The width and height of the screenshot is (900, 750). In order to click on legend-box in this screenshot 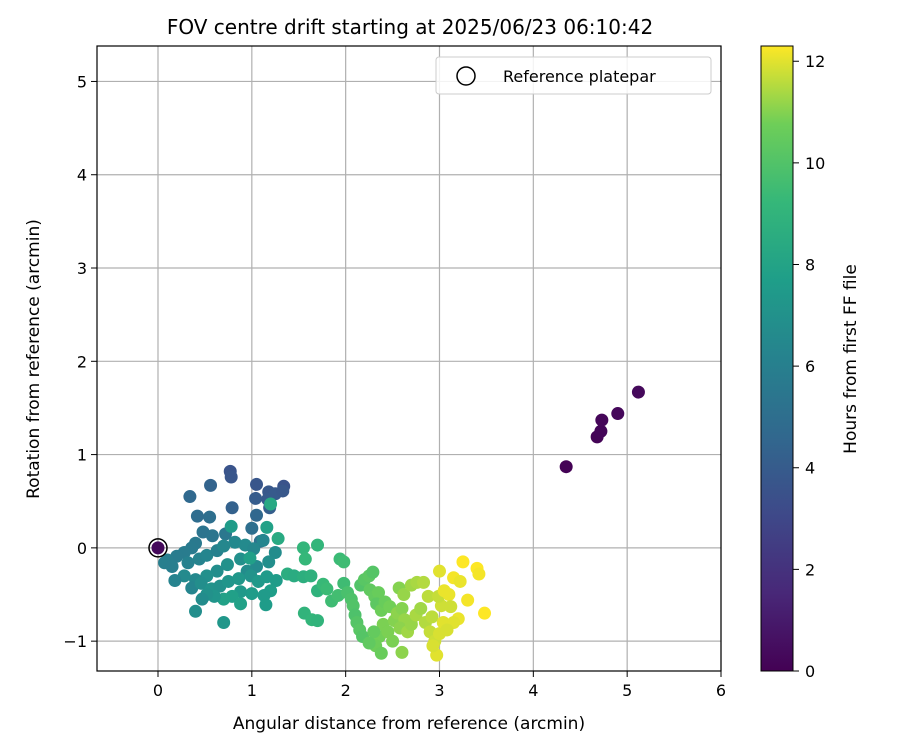, I will do `click(573, 75)`.